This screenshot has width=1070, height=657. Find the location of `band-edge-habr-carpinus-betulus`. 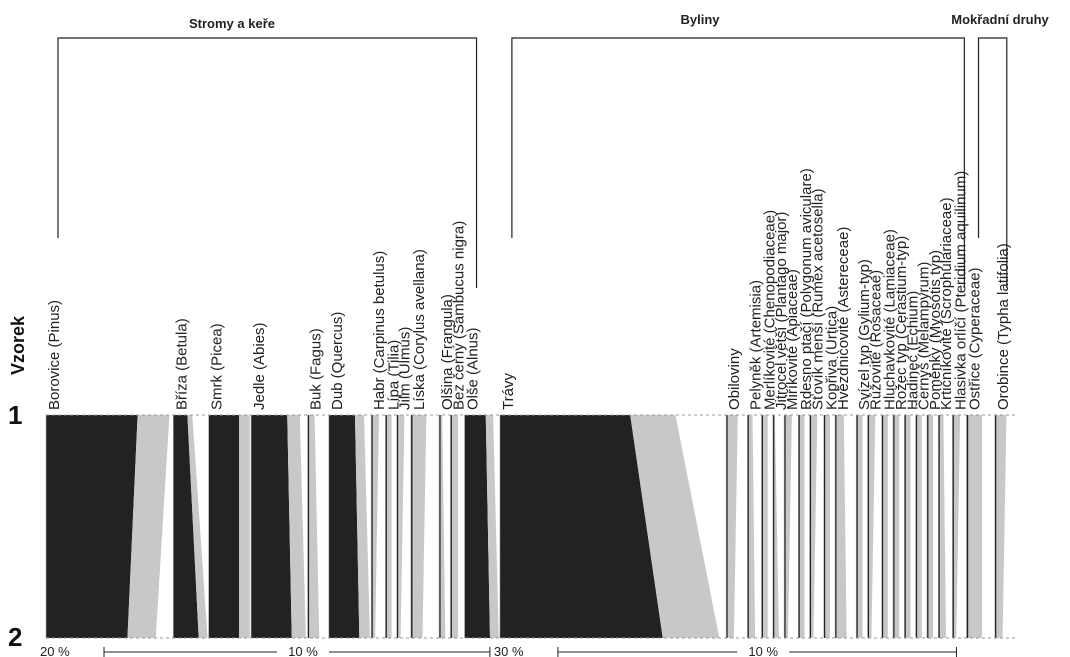

band-edge-habr-carpinus-betulus is located at coordinates (372, 526).